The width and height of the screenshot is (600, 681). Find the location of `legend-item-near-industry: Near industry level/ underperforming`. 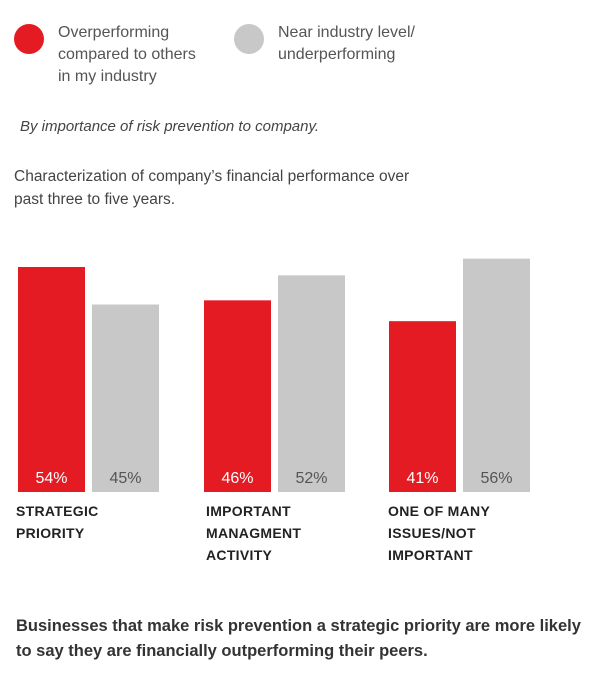

legend-item-near-industry: Near industry level/ underperforming is located at coordinates (324, 44).